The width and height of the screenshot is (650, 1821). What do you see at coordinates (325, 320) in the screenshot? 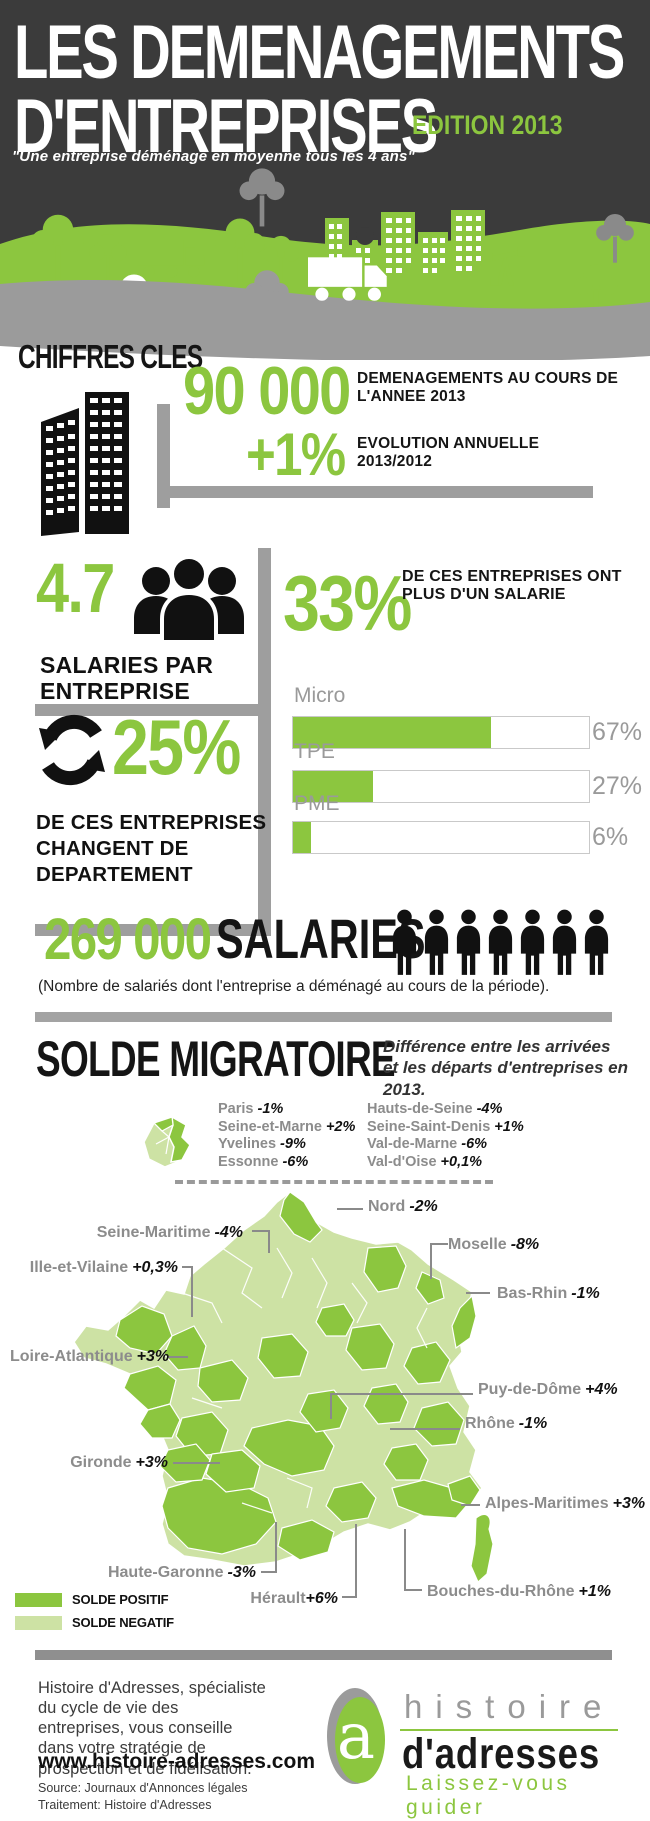
I see `road-shape` at bounding box center [325, 320].